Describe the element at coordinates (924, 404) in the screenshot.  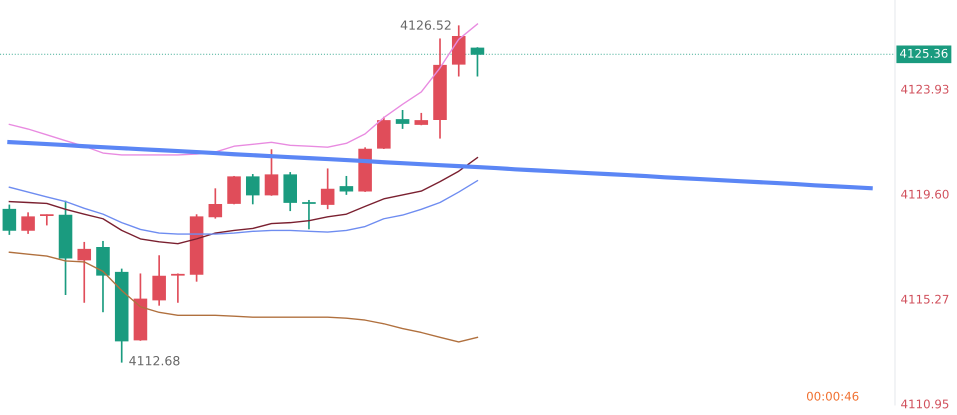
I see `y-tick-label: 4110.95` at that location.